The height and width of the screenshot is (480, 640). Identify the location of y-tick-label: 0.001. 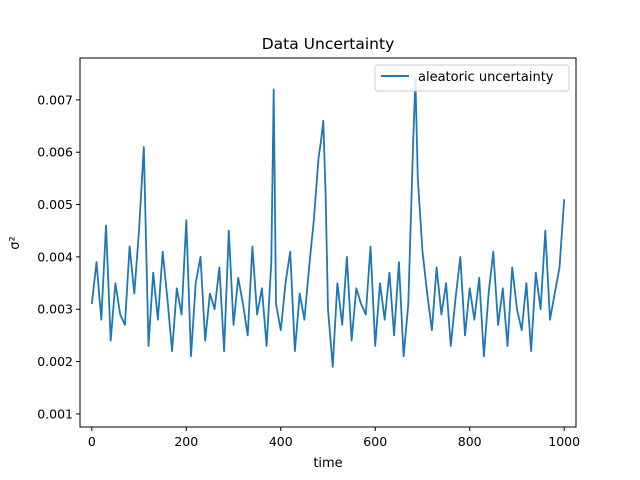
(55, 413).